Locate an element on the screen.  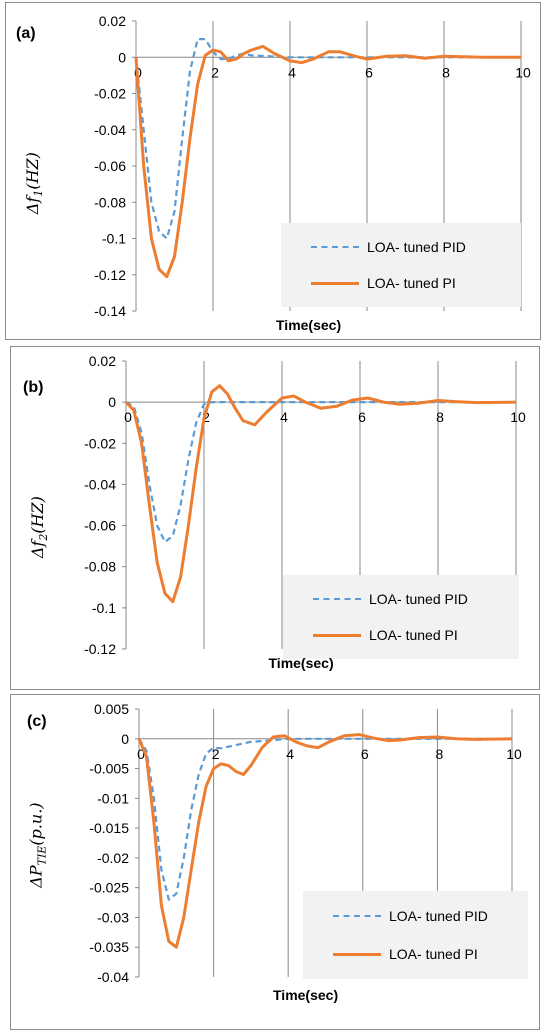
y-tick-label: 0.005 is located at coordinates (111, 709).